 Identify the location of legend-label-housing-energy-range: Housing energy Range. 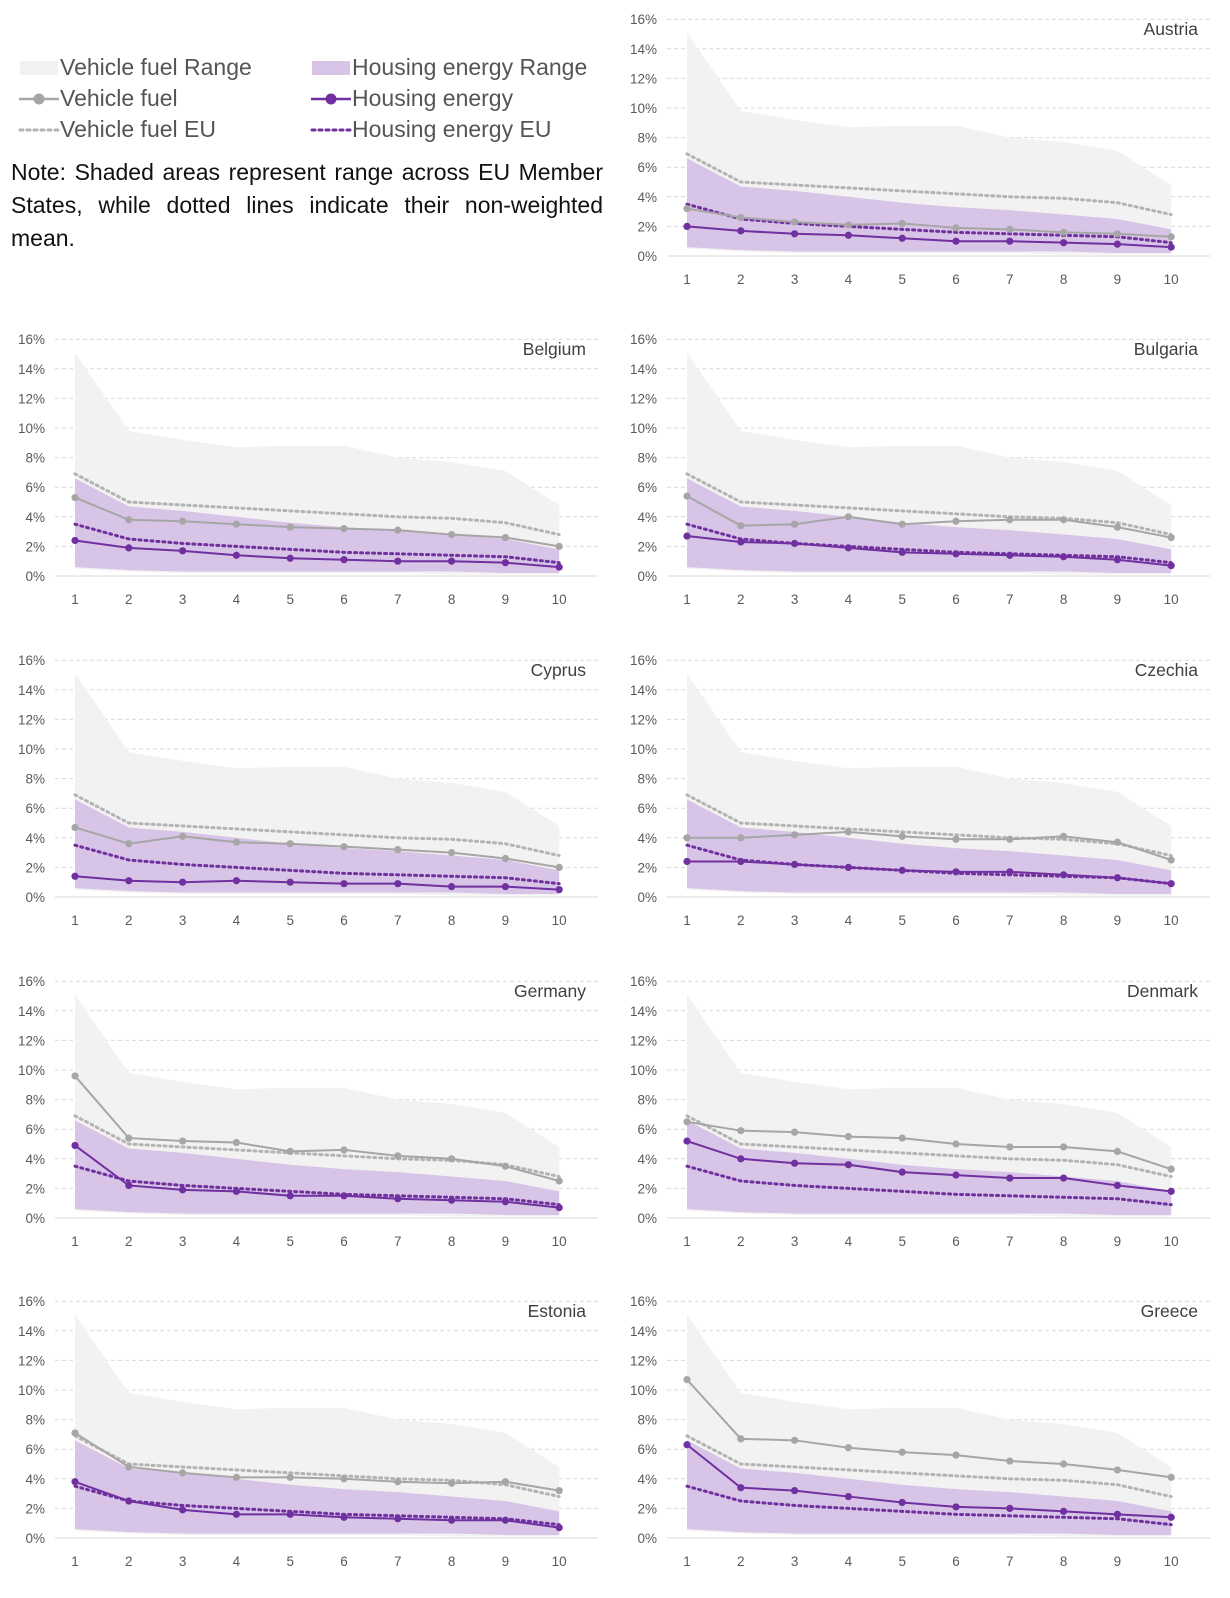
(470, 67).